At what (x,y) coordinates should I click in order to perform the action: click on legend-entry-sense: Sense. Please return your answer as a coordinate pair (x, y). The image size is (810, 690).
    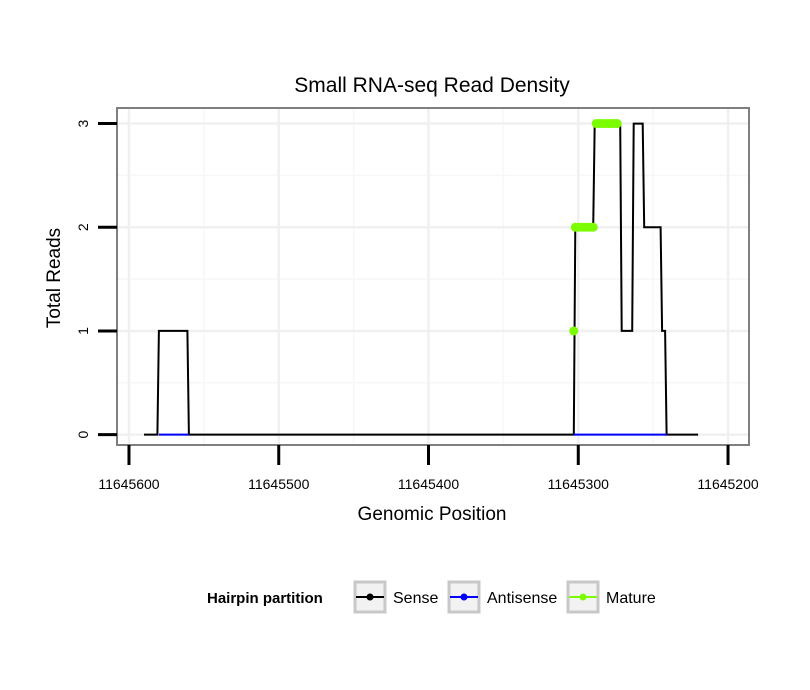
    Looking at the image, I should click on (395, 597).